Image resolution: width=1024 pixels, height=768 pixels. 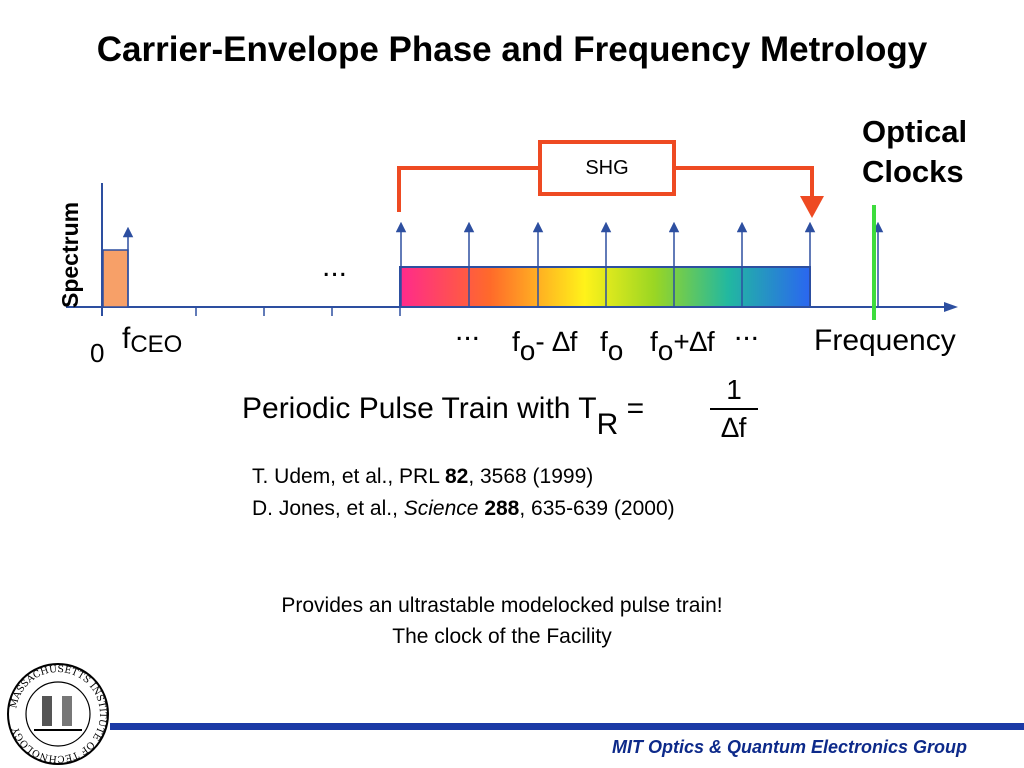 I want to click on pulse-train-formula: Periodic Pulse Train with TR =, so click(x=443, y=416).